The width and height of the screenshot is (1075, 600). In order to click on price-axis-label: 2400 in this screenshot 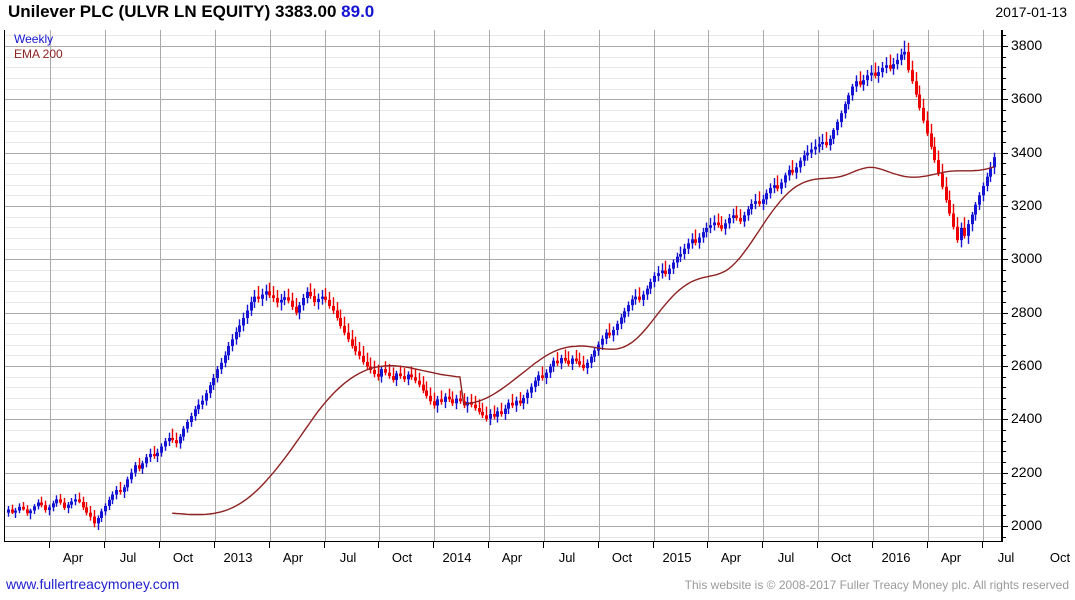, I will do `click(1027, 418)`.